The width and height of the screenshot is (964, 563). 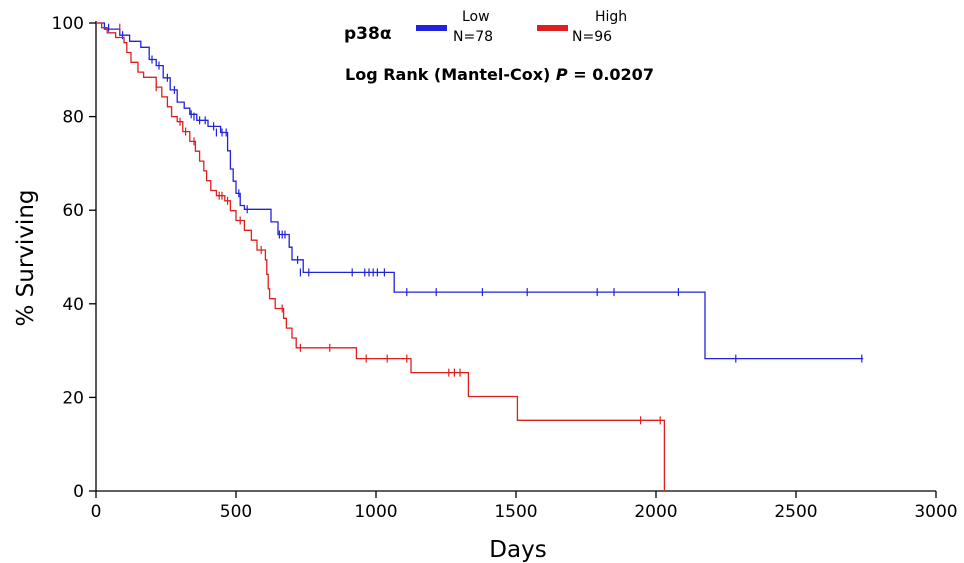 I want to click on legend-label-high: High, so click(x=611, y=17).